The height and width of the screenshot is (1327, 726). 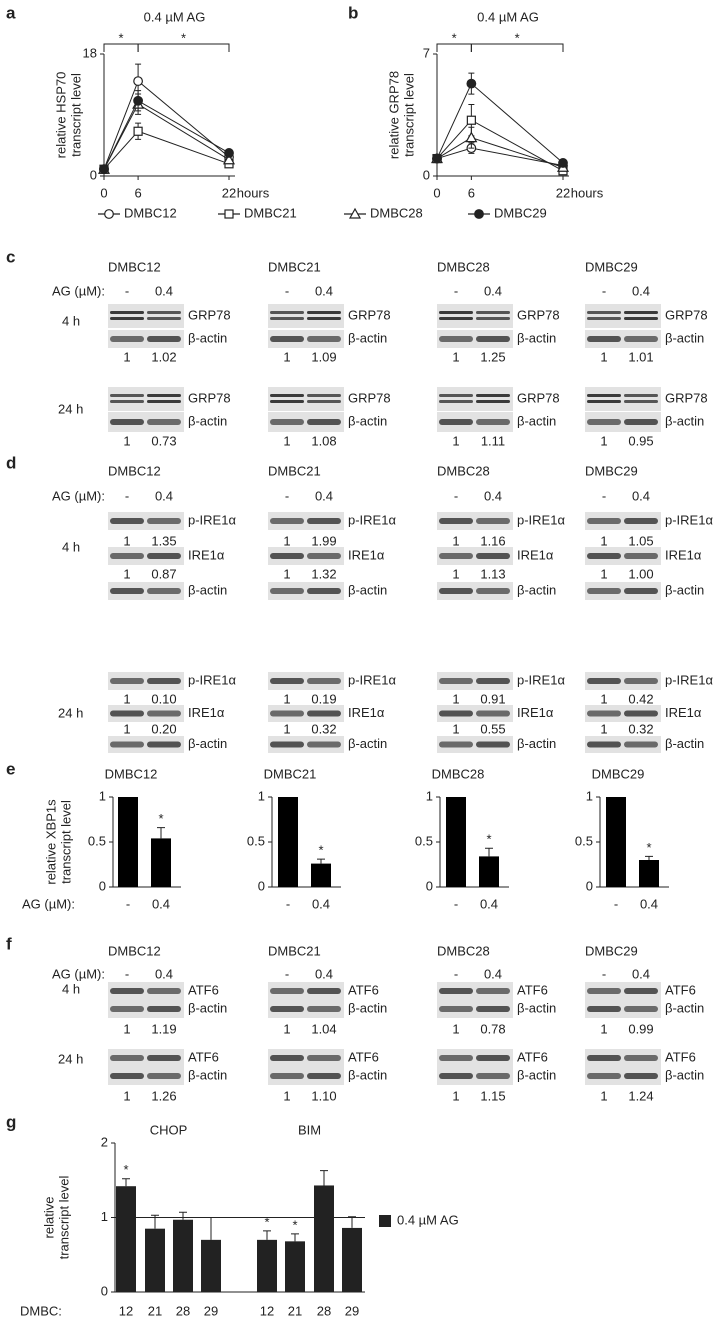 I want to click on cell-line-label: DMBC21, so click(x=294, y=470).